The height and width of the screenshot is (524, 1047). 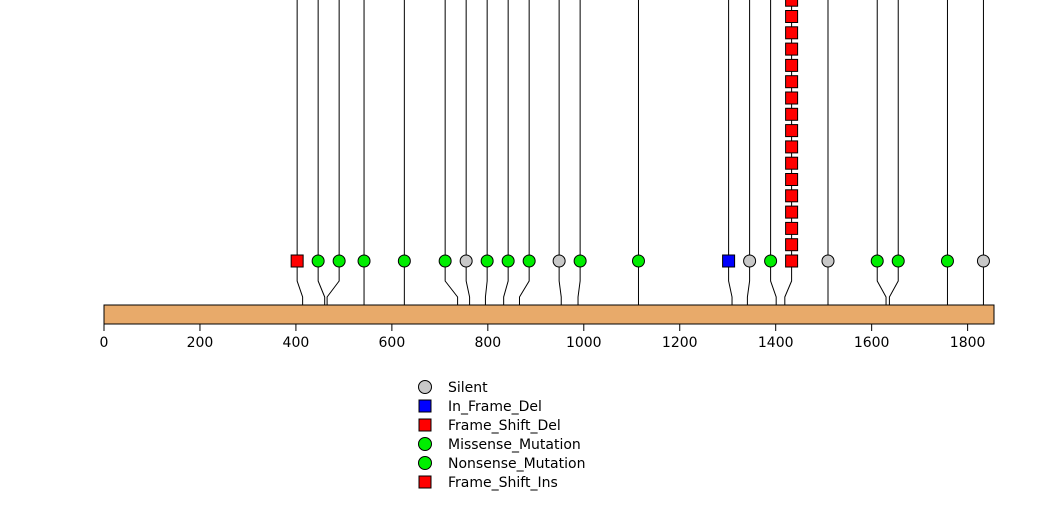 I want to click on legend-swatch-nonsense, so click(x=425, y=463).